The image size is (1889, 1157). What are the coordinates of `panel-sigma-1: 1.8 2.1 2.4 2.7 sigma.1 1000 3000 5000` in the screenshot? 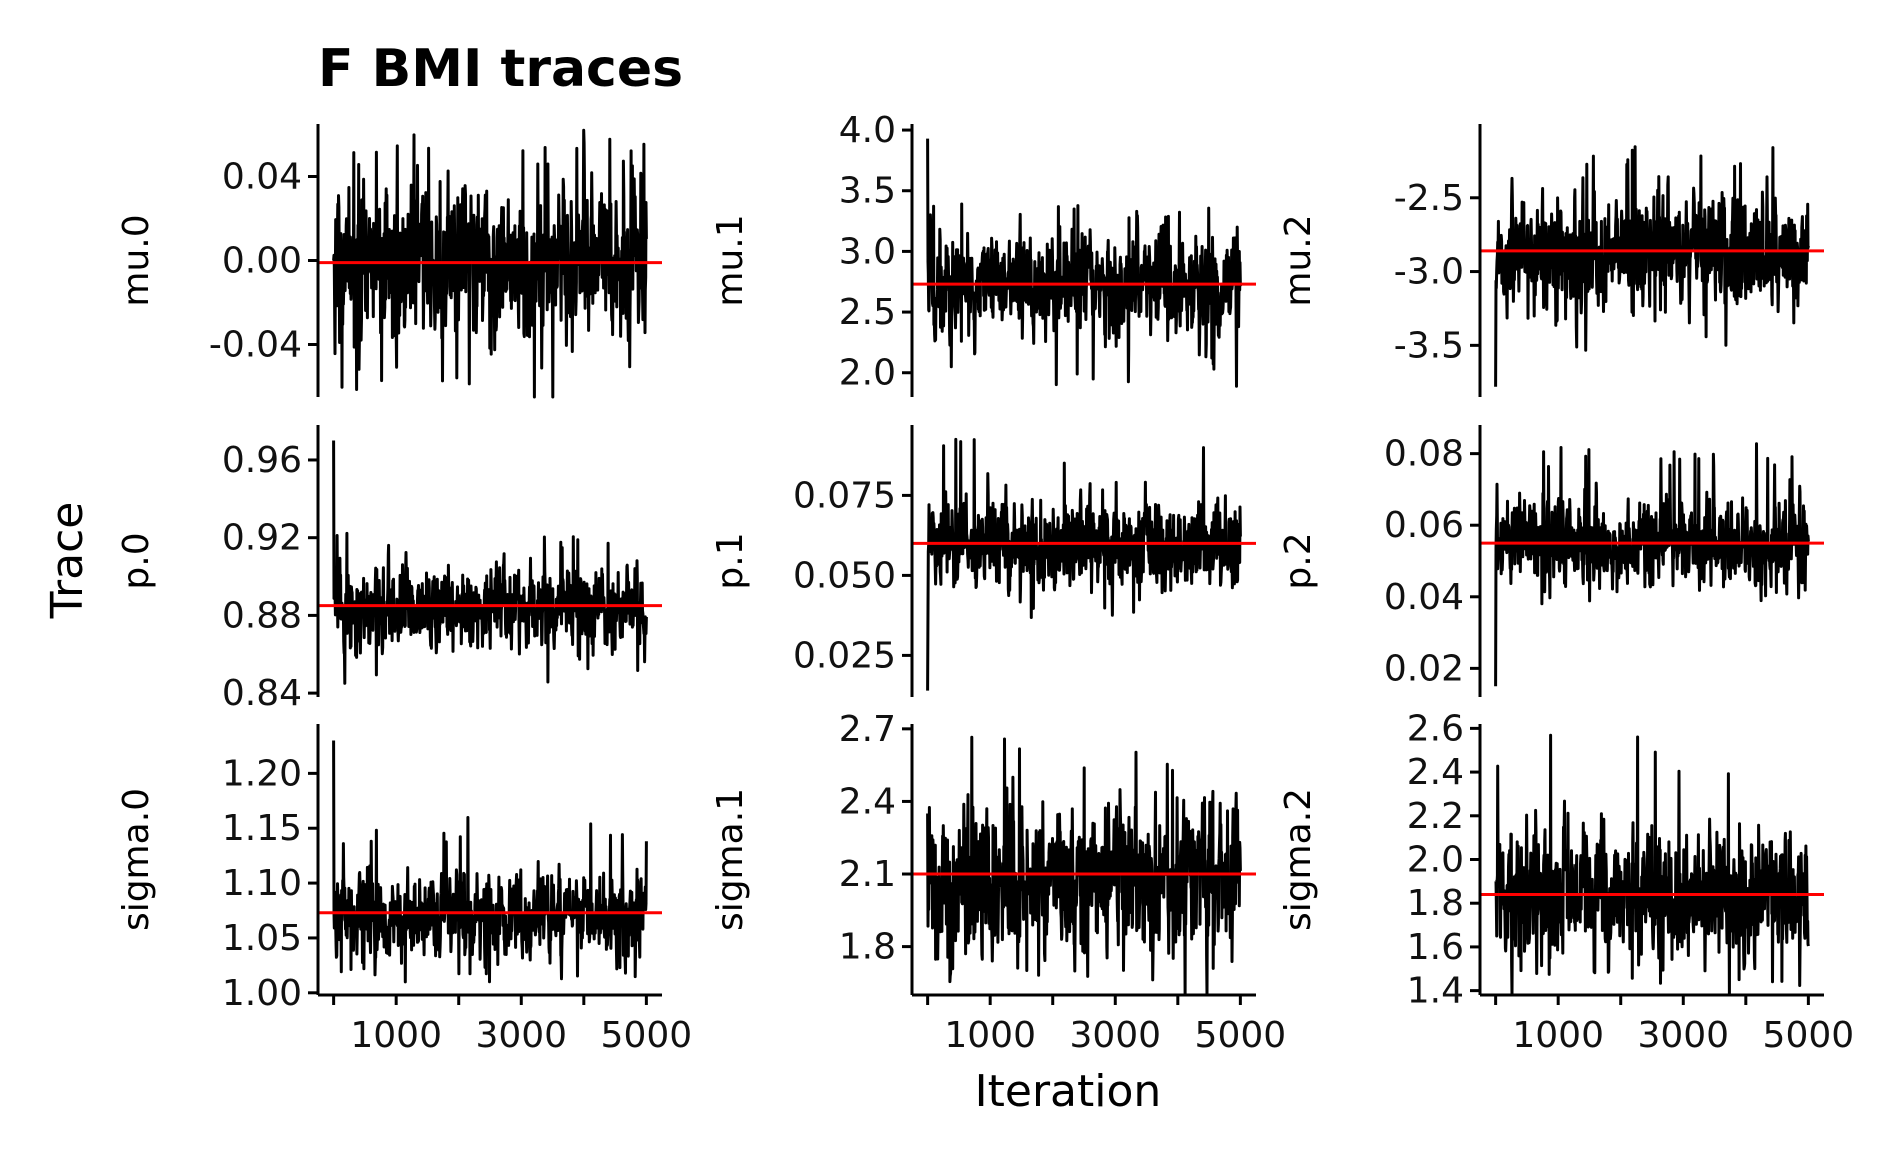 It's located at (998, 882).